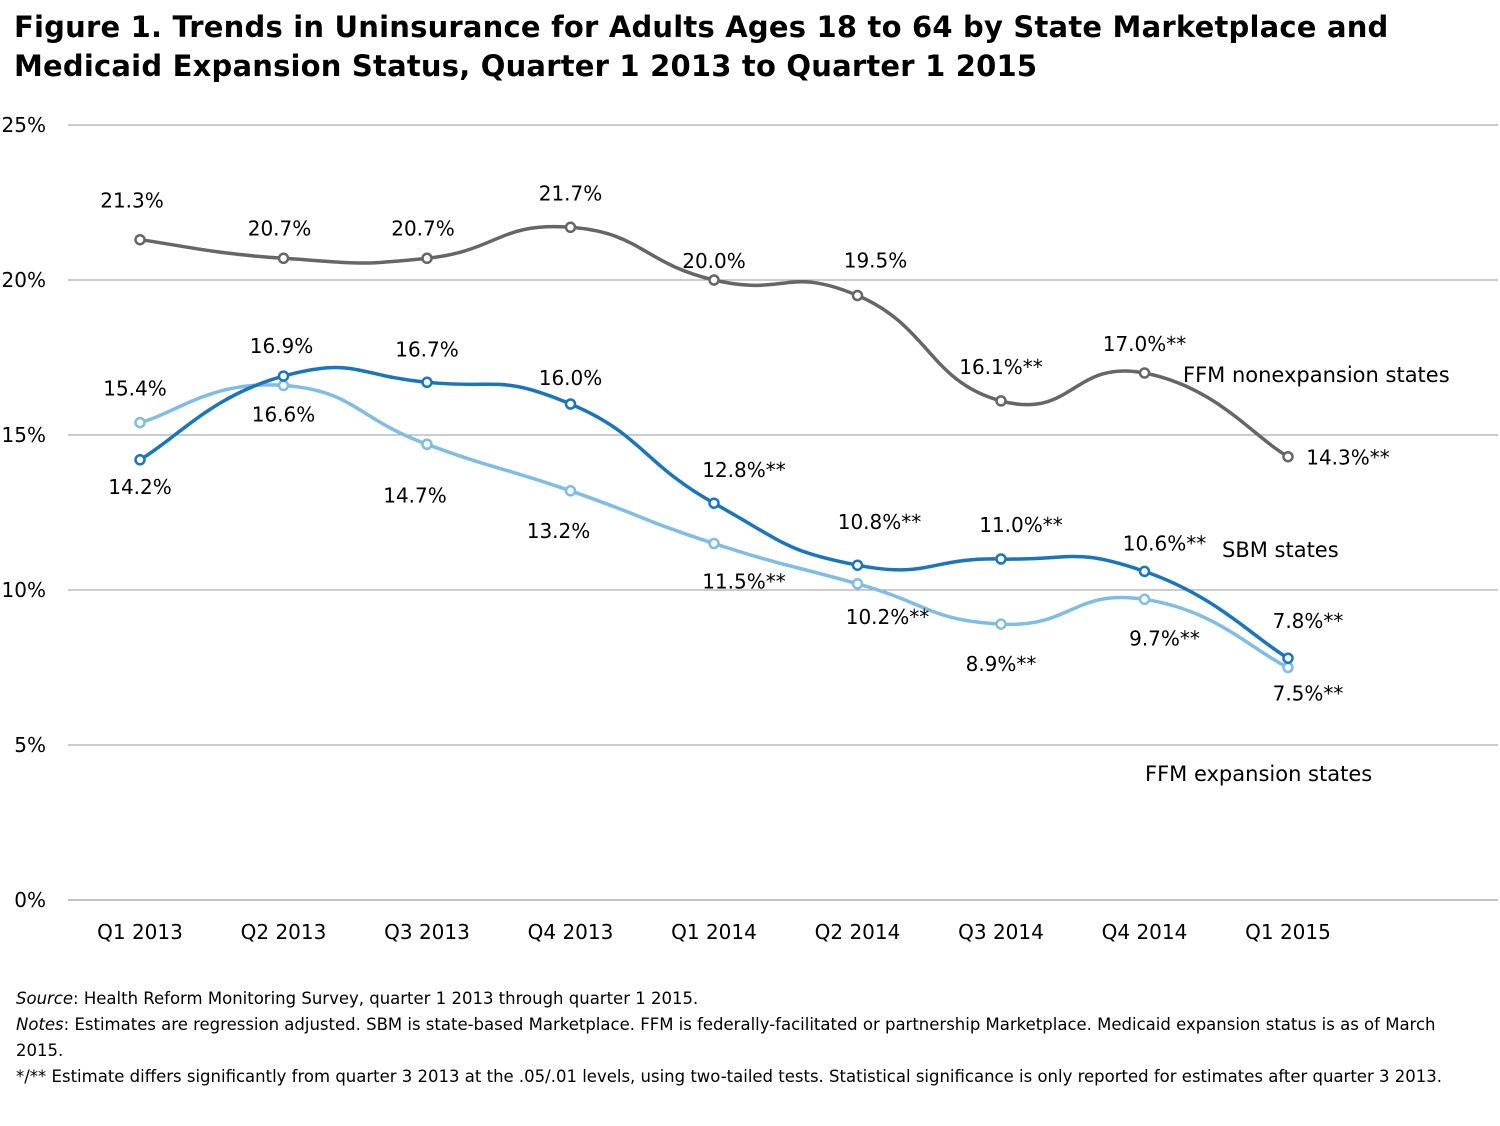 This screenshot has height=1126, width=1500. Describe the element at coordinates (880, 522) in the screenshot. I see `data-label: 10.8%**` at that location.